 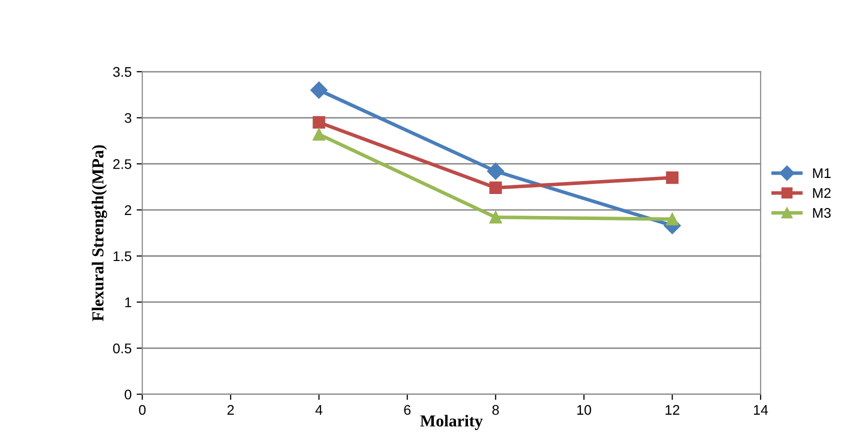 What do you see at coordinates (495, 410) in the screenshot?
I see `x-tick-label: 8` at bounding box center [495, 410].